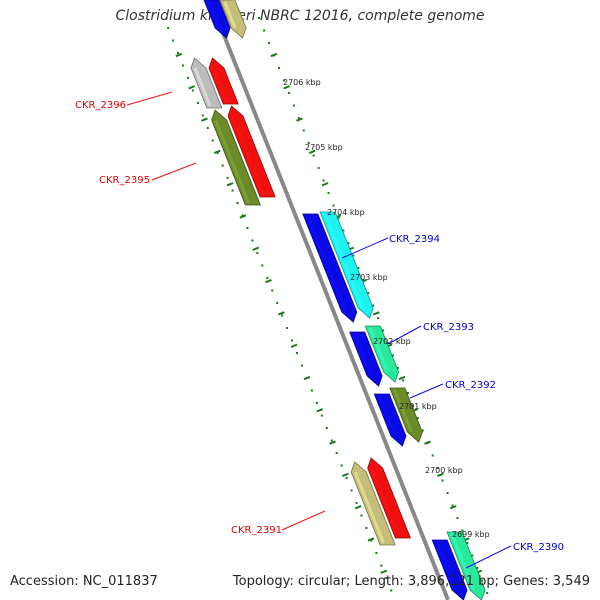 The image size is (600, 600). What do you see at coordinates (471, 534) in the screenshot?
I see `tick-label-2699: 2699 kbp` at bounding box center [471, 534].